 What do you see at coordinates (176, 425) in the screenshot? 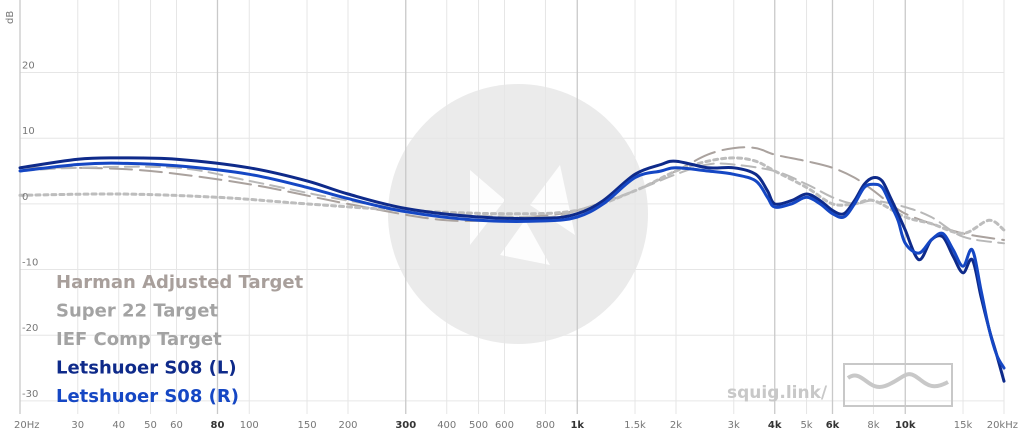
I see `x-tick-label: 60` at bounding box center [176, 425].